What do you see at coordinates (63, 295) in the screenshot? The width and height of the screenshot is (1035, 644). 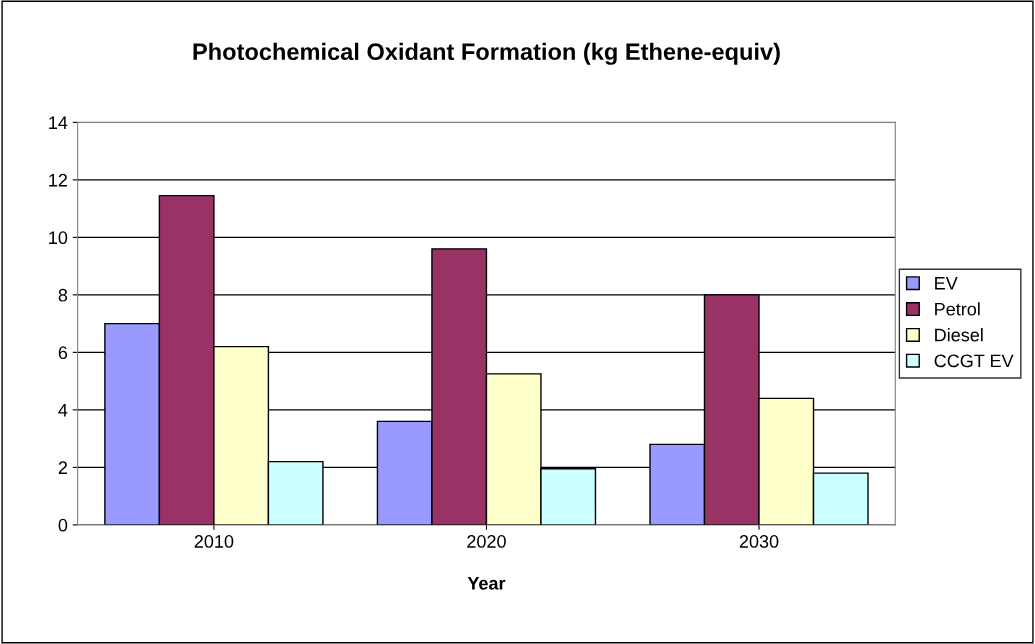 I see `y-tick-label: 8` at bounding box center [63, 295].